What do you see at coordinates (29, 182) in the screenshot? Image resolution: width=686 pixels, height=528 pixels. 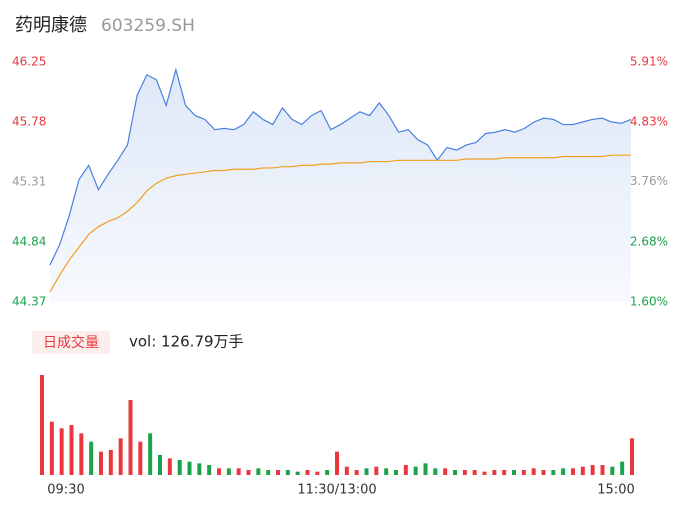 I see `y-tick-label: 45.31` at bounding box center [29, 182].